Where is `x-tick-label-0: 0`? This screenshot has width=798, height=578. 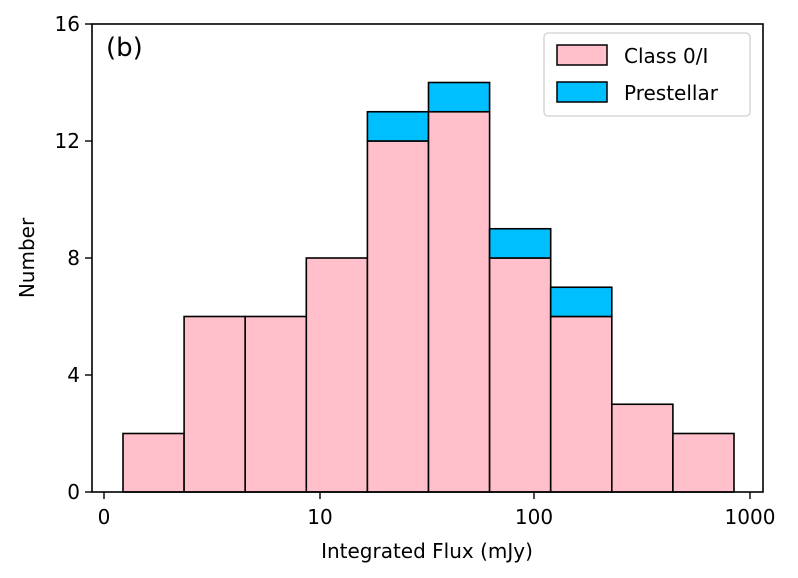
x-tick-label-0: 0 is located at coordinates (104, 517).